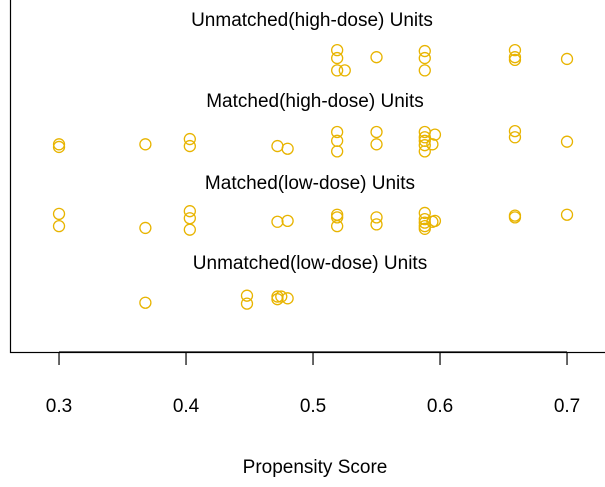 This screenshot has width=605, height=487. Describe the element at coordinates (59, 406) in the screenshot. I see `x-tick-label: 0.3` at that location.